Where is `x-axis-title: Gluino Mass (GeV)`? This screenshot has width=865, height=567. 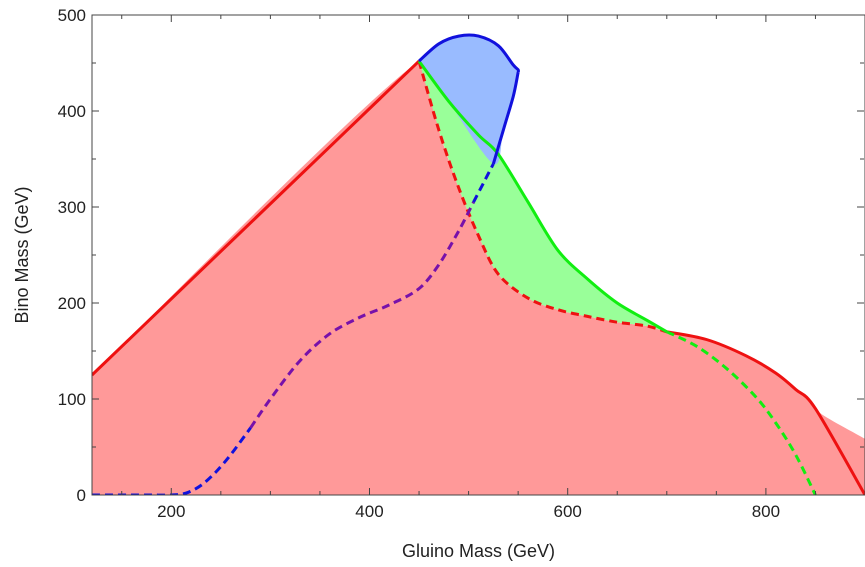 x-axis-title: Gluino Mass (GeV) is located at coordinates (478, 551).